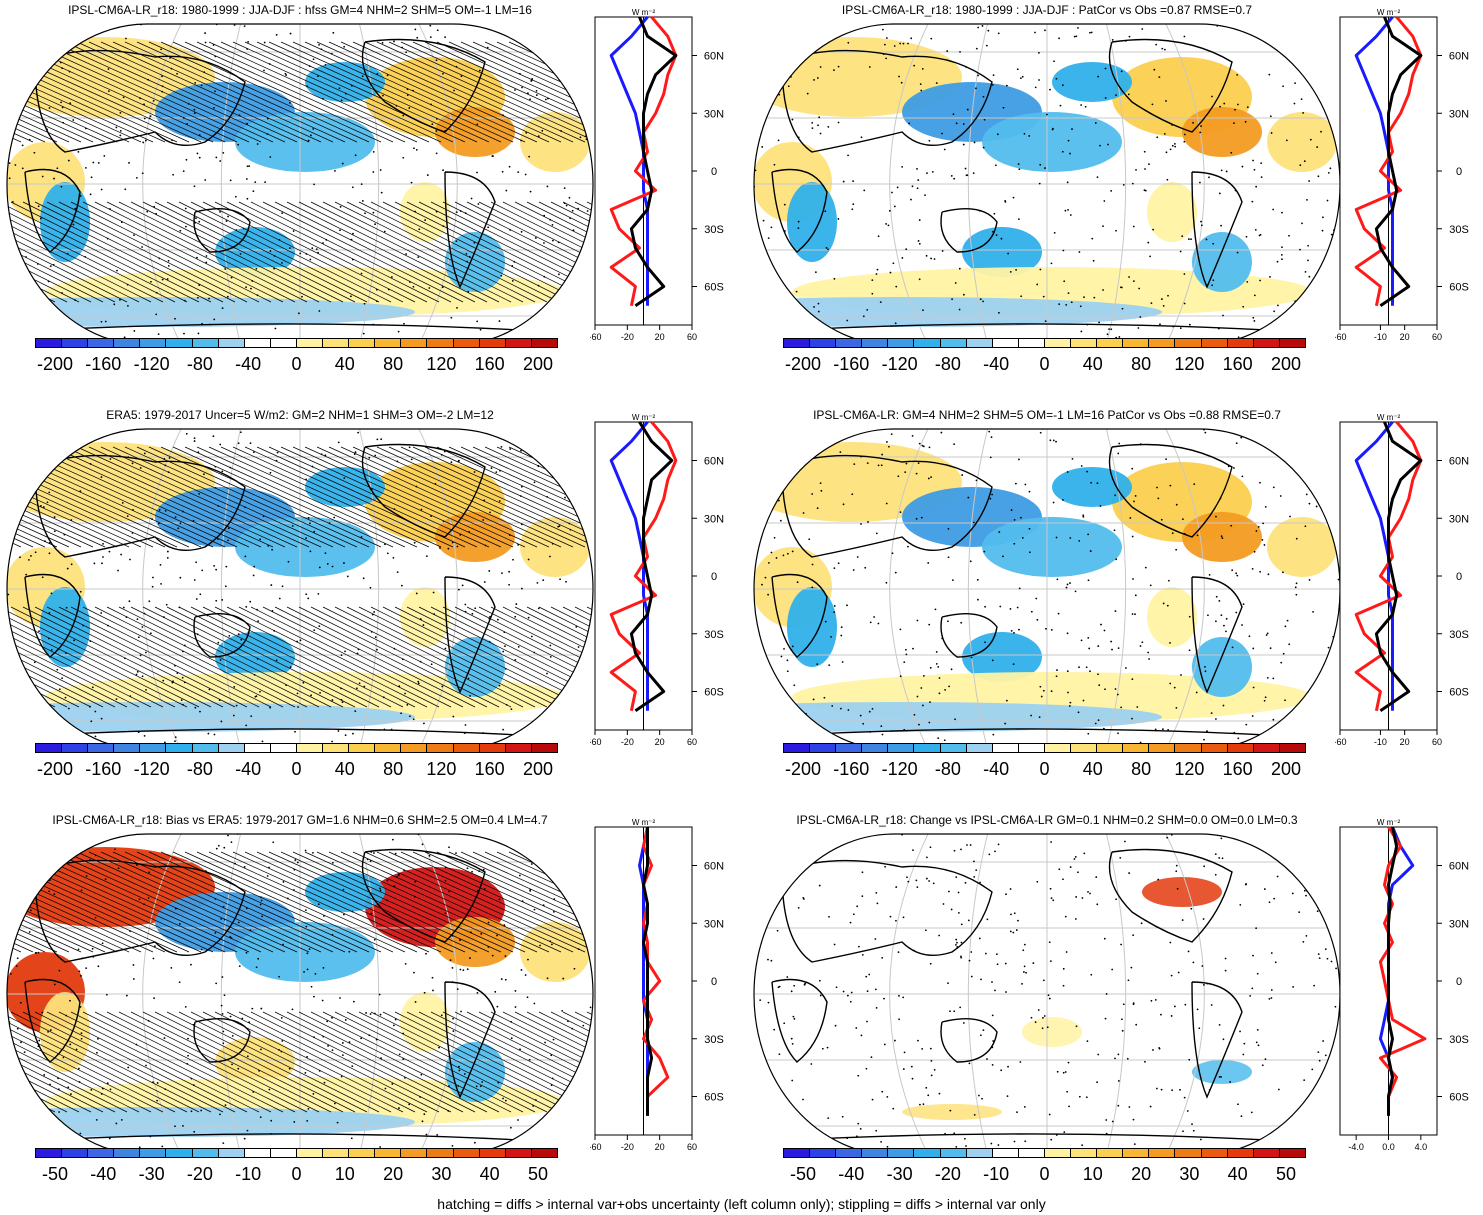 Image resolution: width=1483 pixels, height=1215 pixels. Describe the element at coordinates (803, 1174) in the screenshot. I see `colorbar-tick-label: -50` at that location.